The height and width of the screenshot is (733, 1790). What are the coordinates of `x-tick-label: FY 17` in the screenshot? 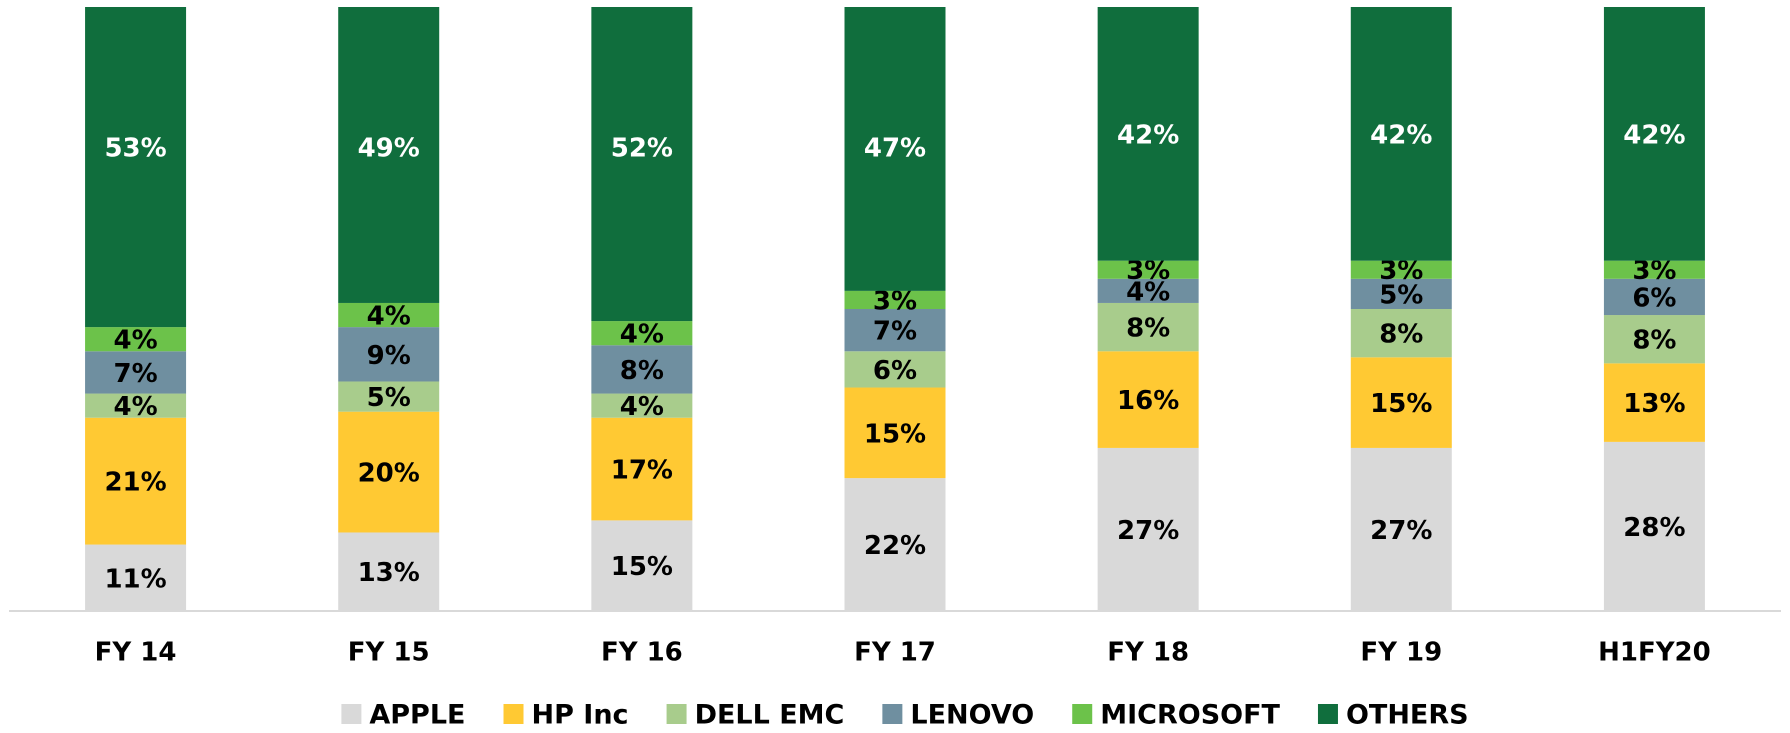 It's located at (895, 653).